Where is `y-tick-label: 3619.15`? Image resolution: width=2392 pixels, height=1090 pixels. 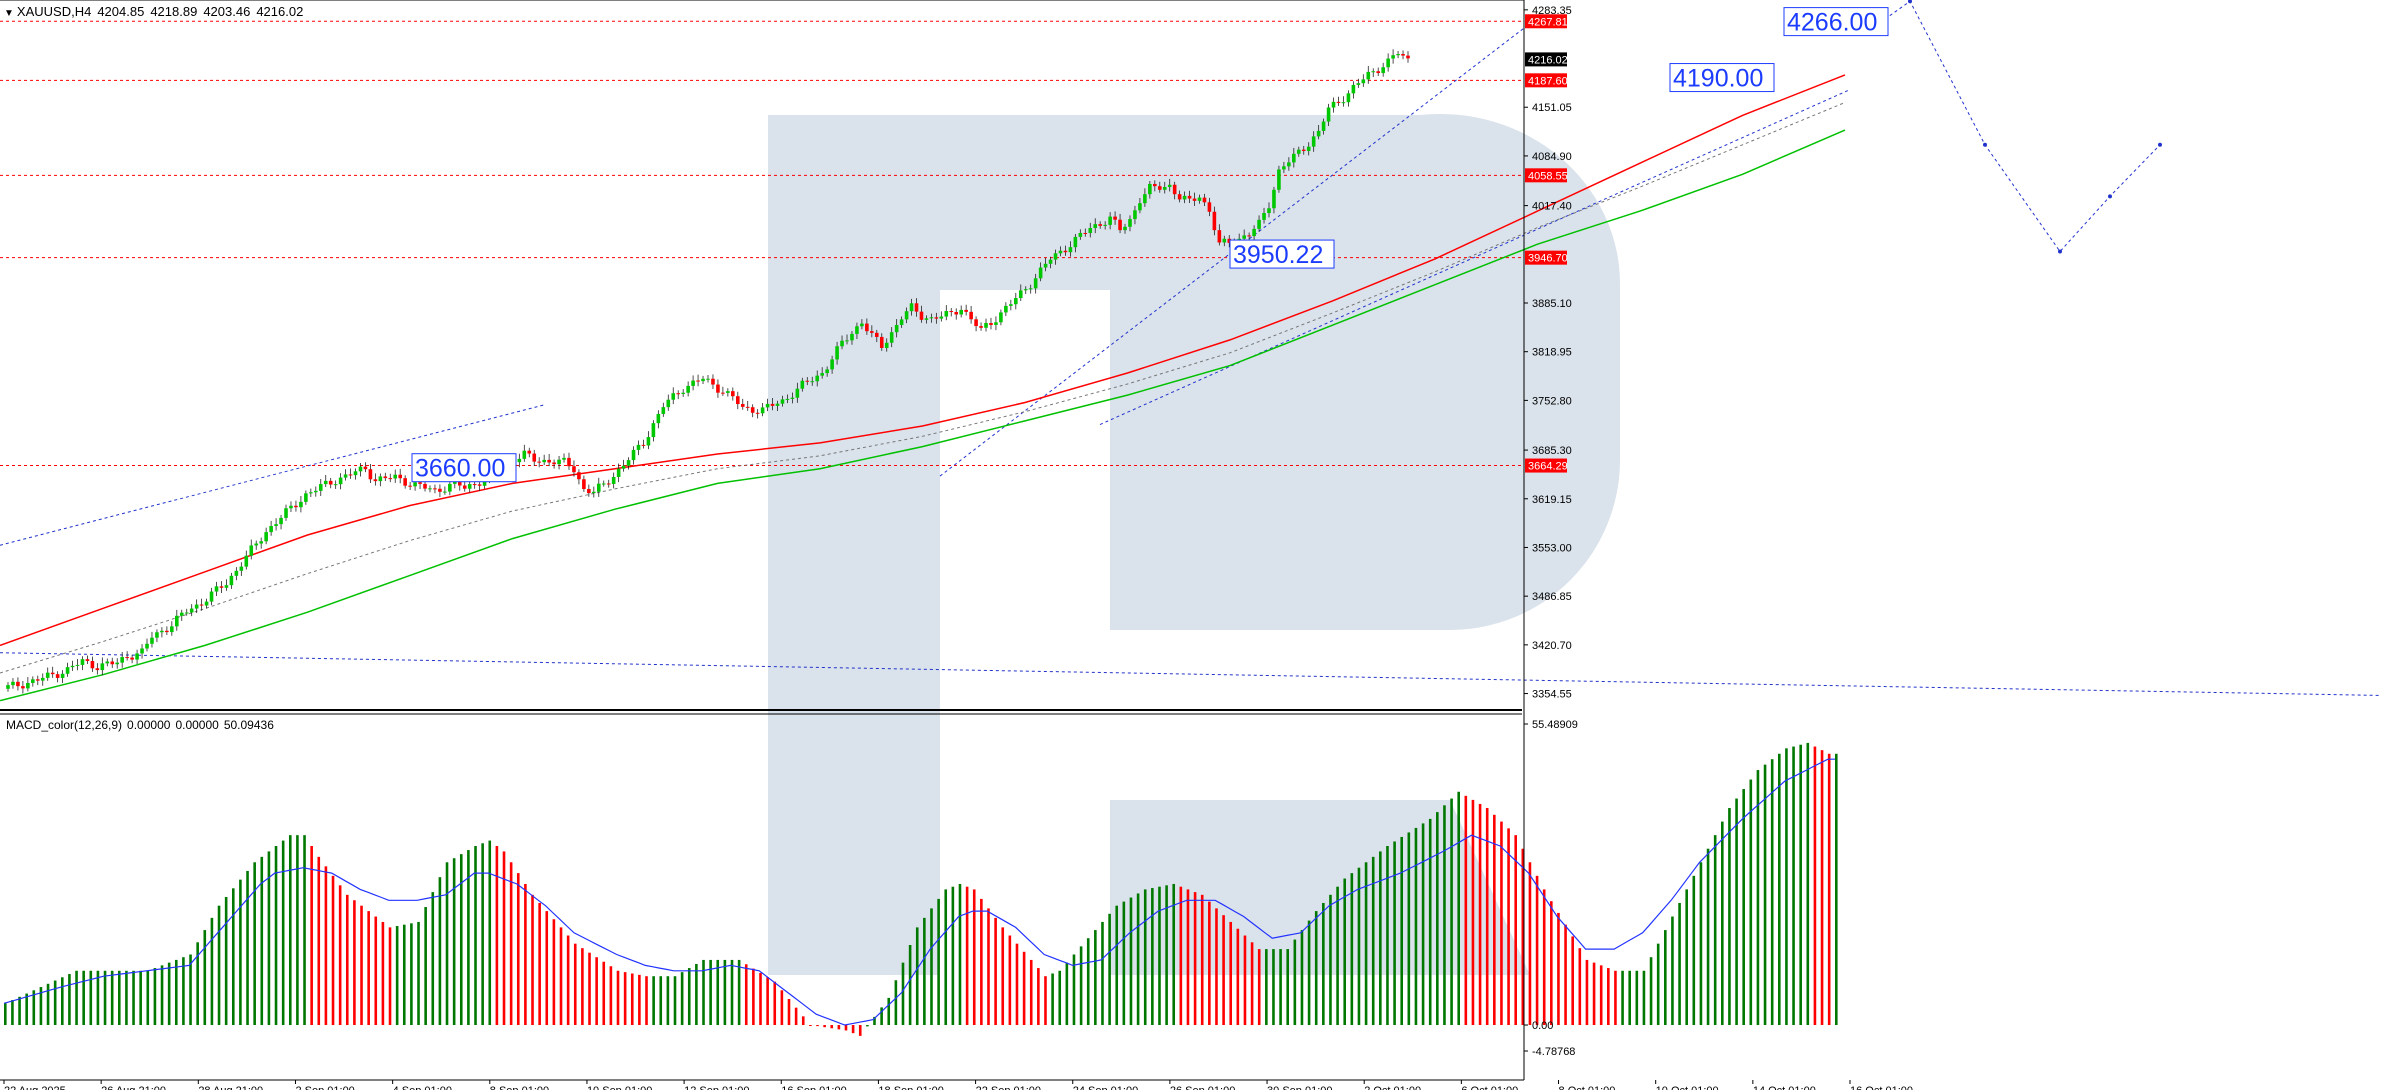 y-tick-label: 3619.15 is located at coordinates (1552, 500).